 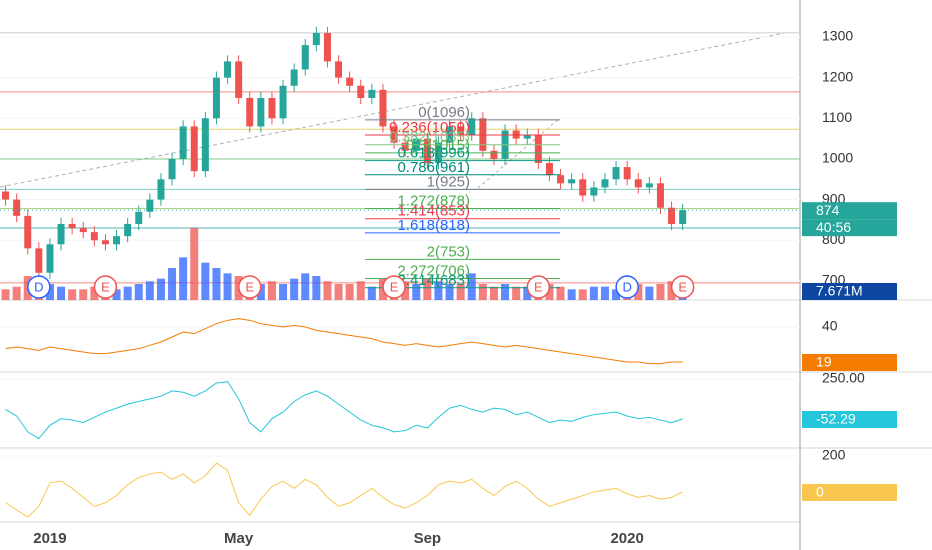 I want to click on last-price-tag-bg, so click(x=849, y=211).